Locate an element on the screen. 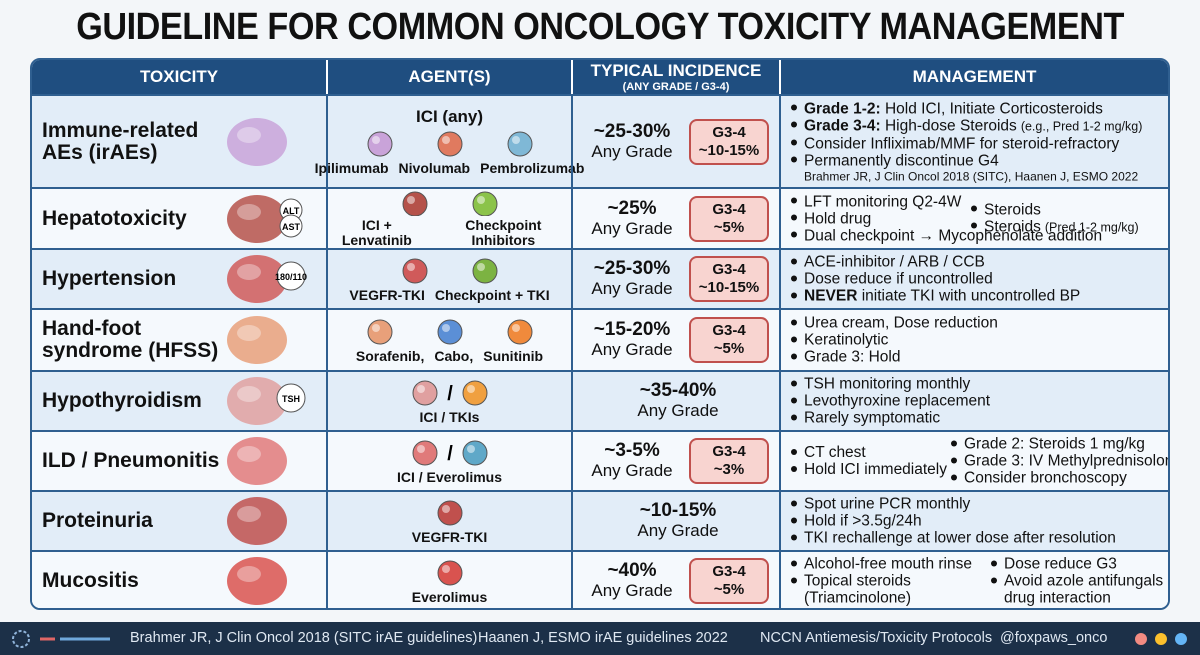 Image resolution: width=1200 pixels, height=655 pixels. management-item: Dual checkpoint → Mycophenolate addition is located at coordinates (945, 235).